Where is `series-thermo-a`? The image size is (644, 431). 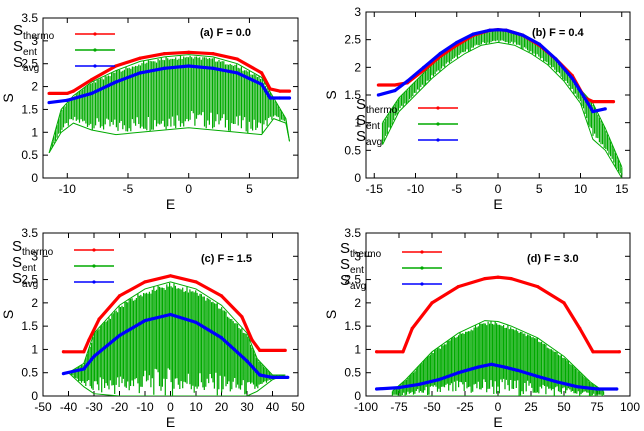 series-thermo-a is located at coordinates (169, 73).